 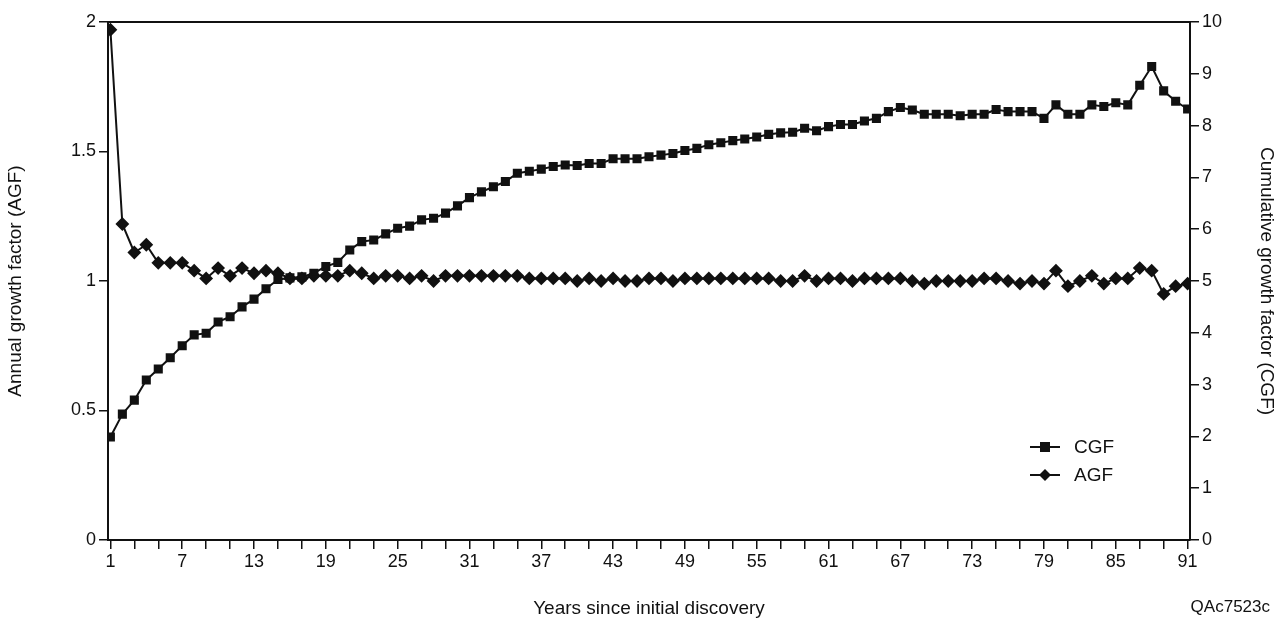 I want to click on x-tick-label: 61, so click(x=828, y=560).